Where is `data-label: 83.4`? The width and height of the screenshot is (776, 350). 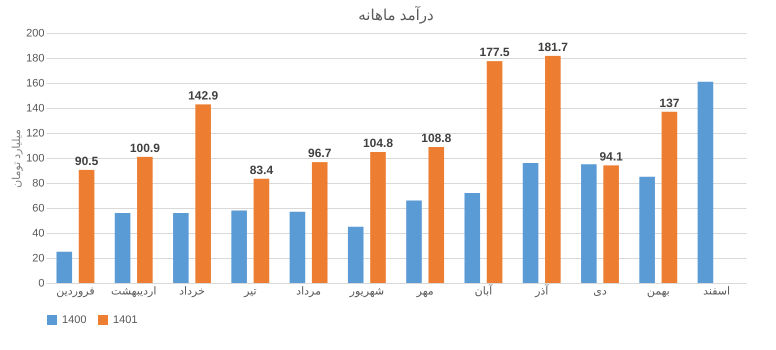
data-label: 83.4 is located at coordinates (262, 169).